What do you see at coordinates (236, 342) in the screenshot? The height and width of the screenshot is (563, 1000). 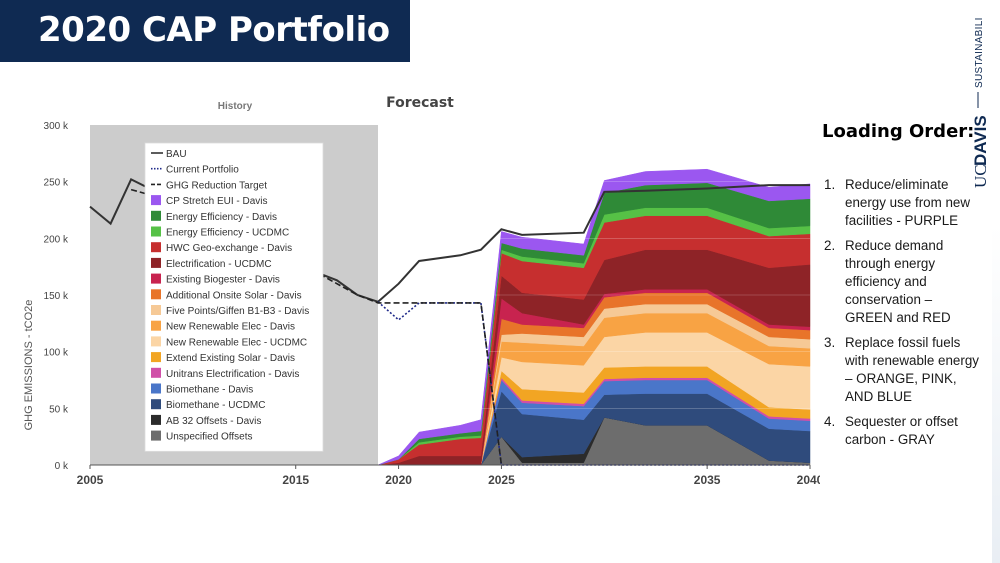 I see `legend-entry-label: New Renewable Elec - UCDMC` at bounding box center [236, 342].